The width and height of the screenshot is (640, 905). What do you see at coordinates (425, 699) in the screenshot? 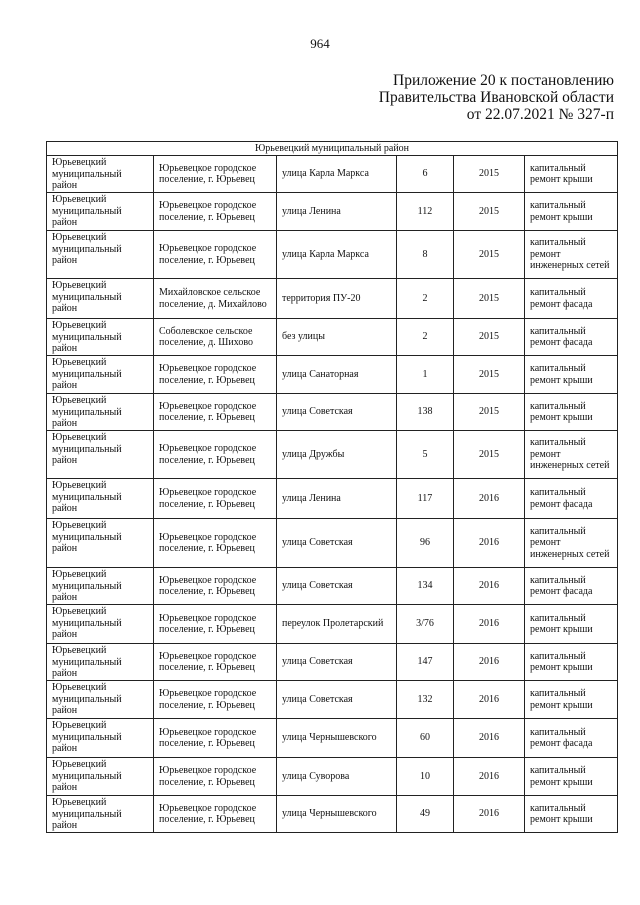
I see `house-number-cell: 132` at bounding box center [425, 699].